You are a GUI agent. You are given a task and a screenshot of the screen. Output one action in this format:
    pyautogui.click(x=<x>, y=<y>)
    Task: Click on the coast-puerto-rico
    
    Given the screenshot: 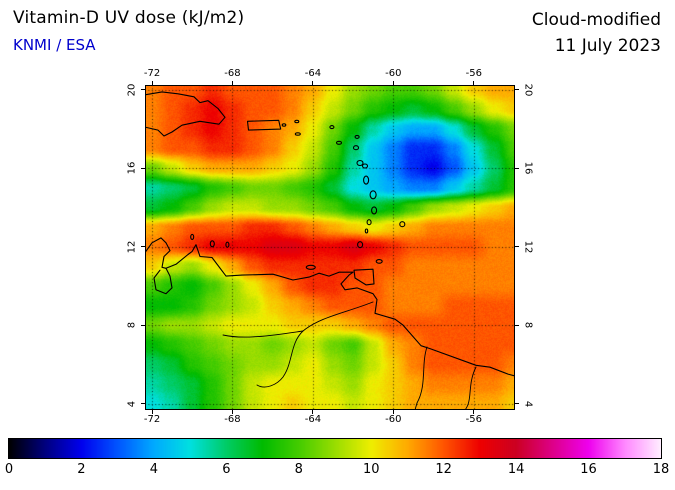 What is the action you would take?
    pyautogui.click(x=264, y=125)
    